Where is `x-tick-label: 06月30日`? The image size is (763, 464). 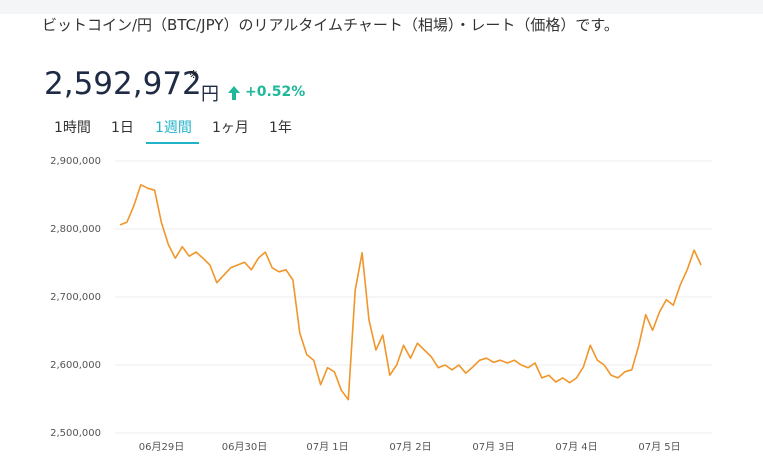 x-tick-label: 06月30日 is located at coordinates (244, 447).